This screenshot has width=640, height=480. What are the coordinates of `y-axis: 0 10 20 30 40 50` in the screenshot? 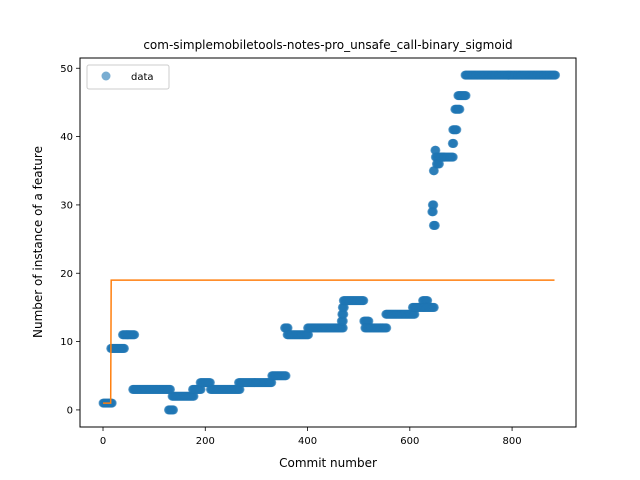 It's located at (70, 240).